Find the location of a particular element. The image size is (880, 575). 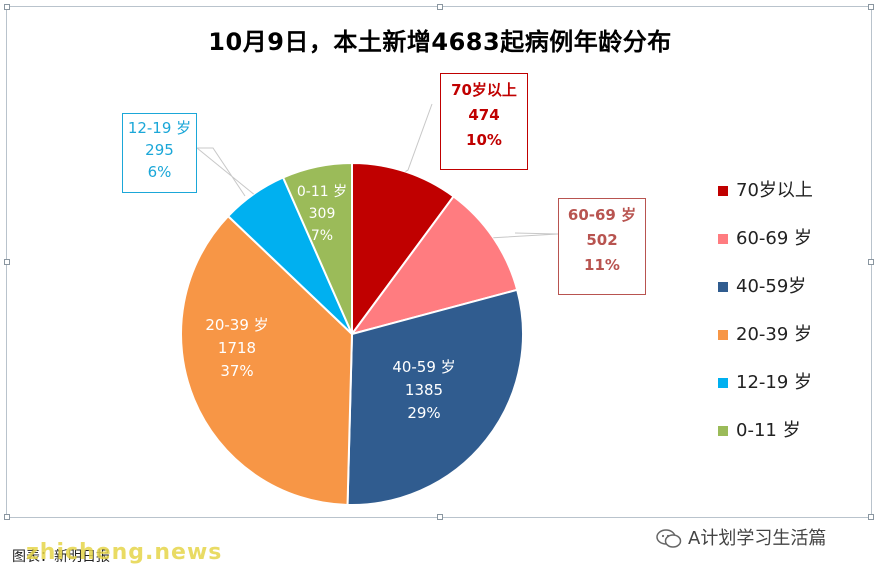

wechat-watermark: A计划学习生活篇 is located at coordinates (741, 537).